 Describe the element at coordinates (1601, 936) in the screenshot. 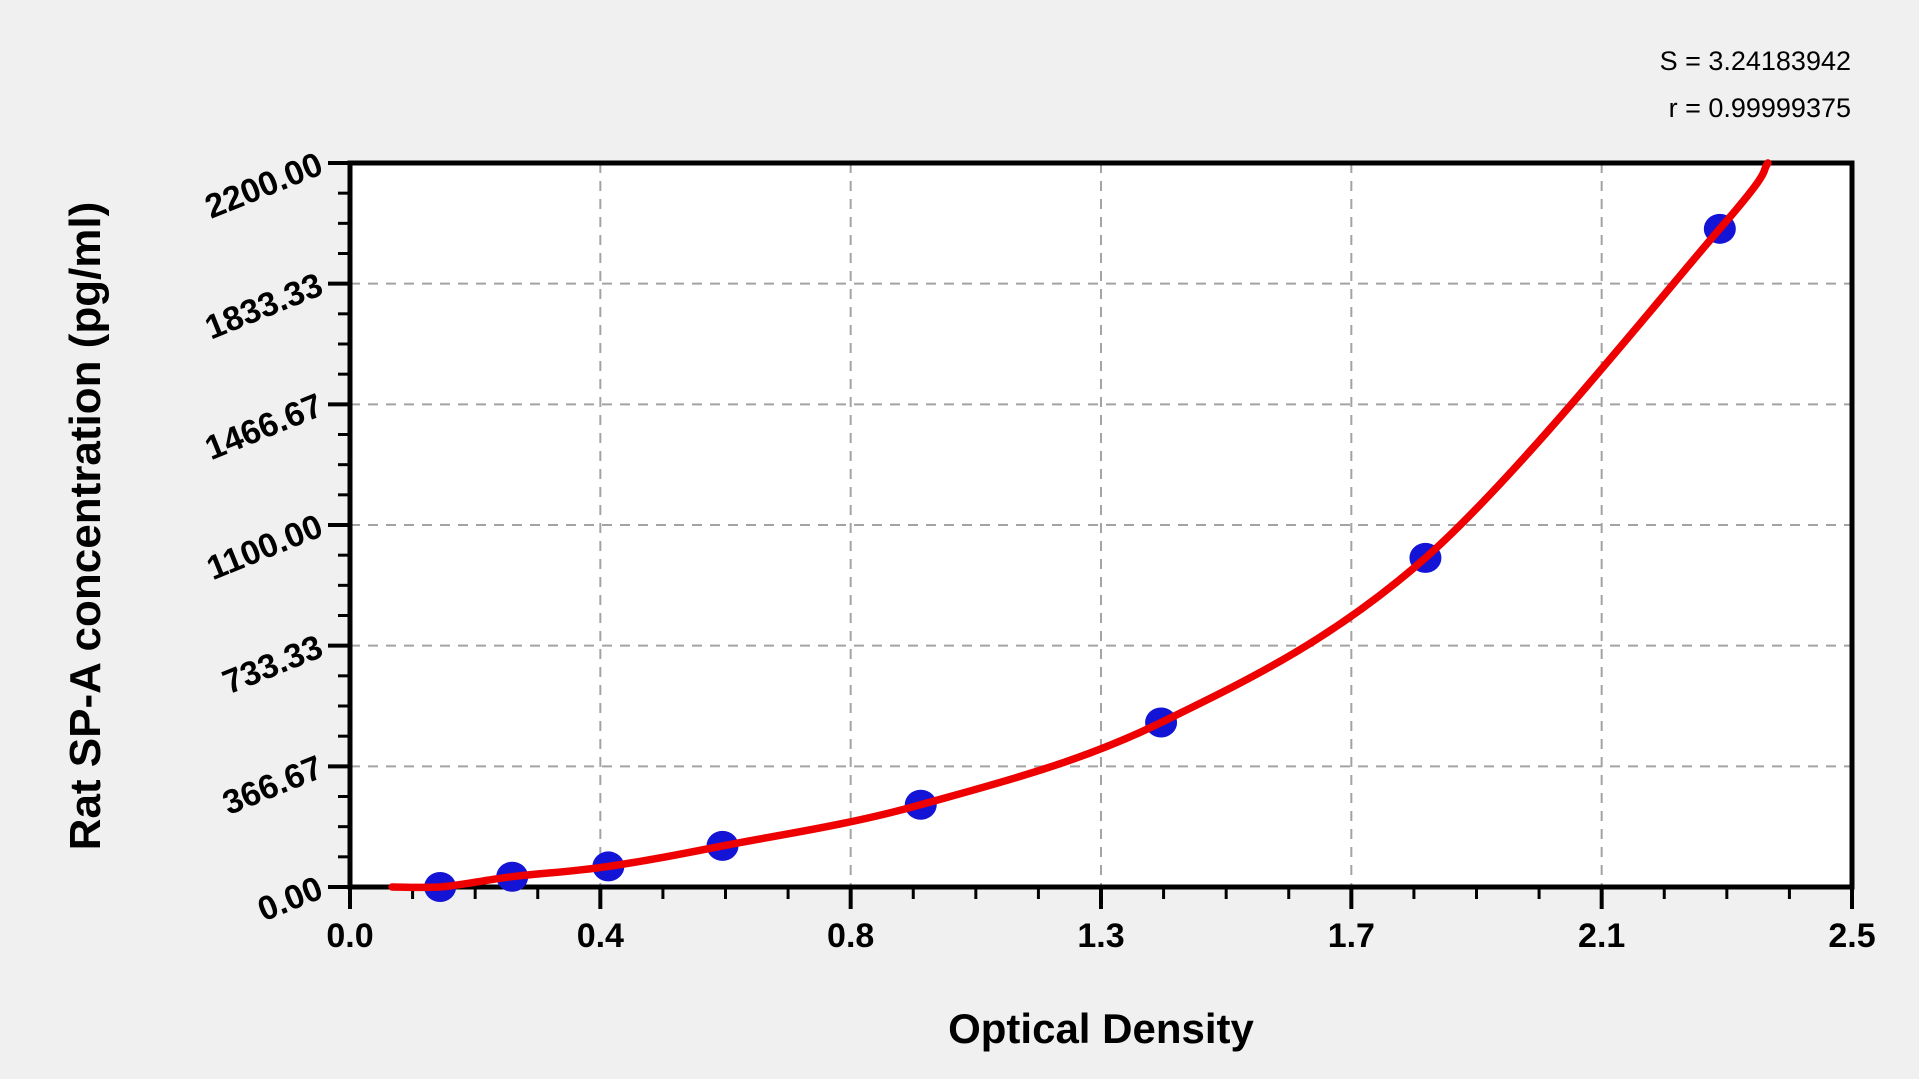

I see `x-tick-label: 2.1` at that location.